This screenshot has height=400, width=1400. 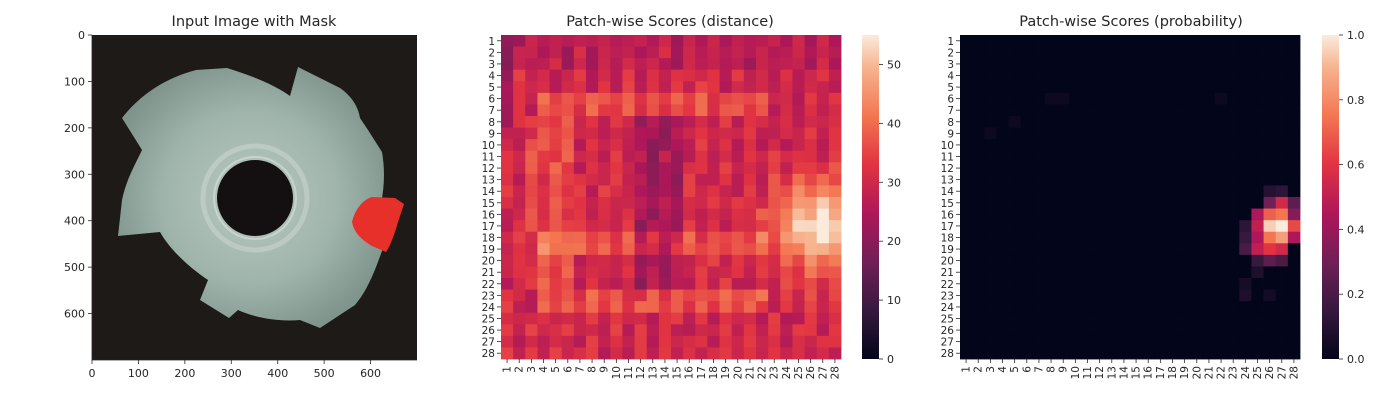 I want to click on col-tick-label: 8, so click(x=1052, y=369).